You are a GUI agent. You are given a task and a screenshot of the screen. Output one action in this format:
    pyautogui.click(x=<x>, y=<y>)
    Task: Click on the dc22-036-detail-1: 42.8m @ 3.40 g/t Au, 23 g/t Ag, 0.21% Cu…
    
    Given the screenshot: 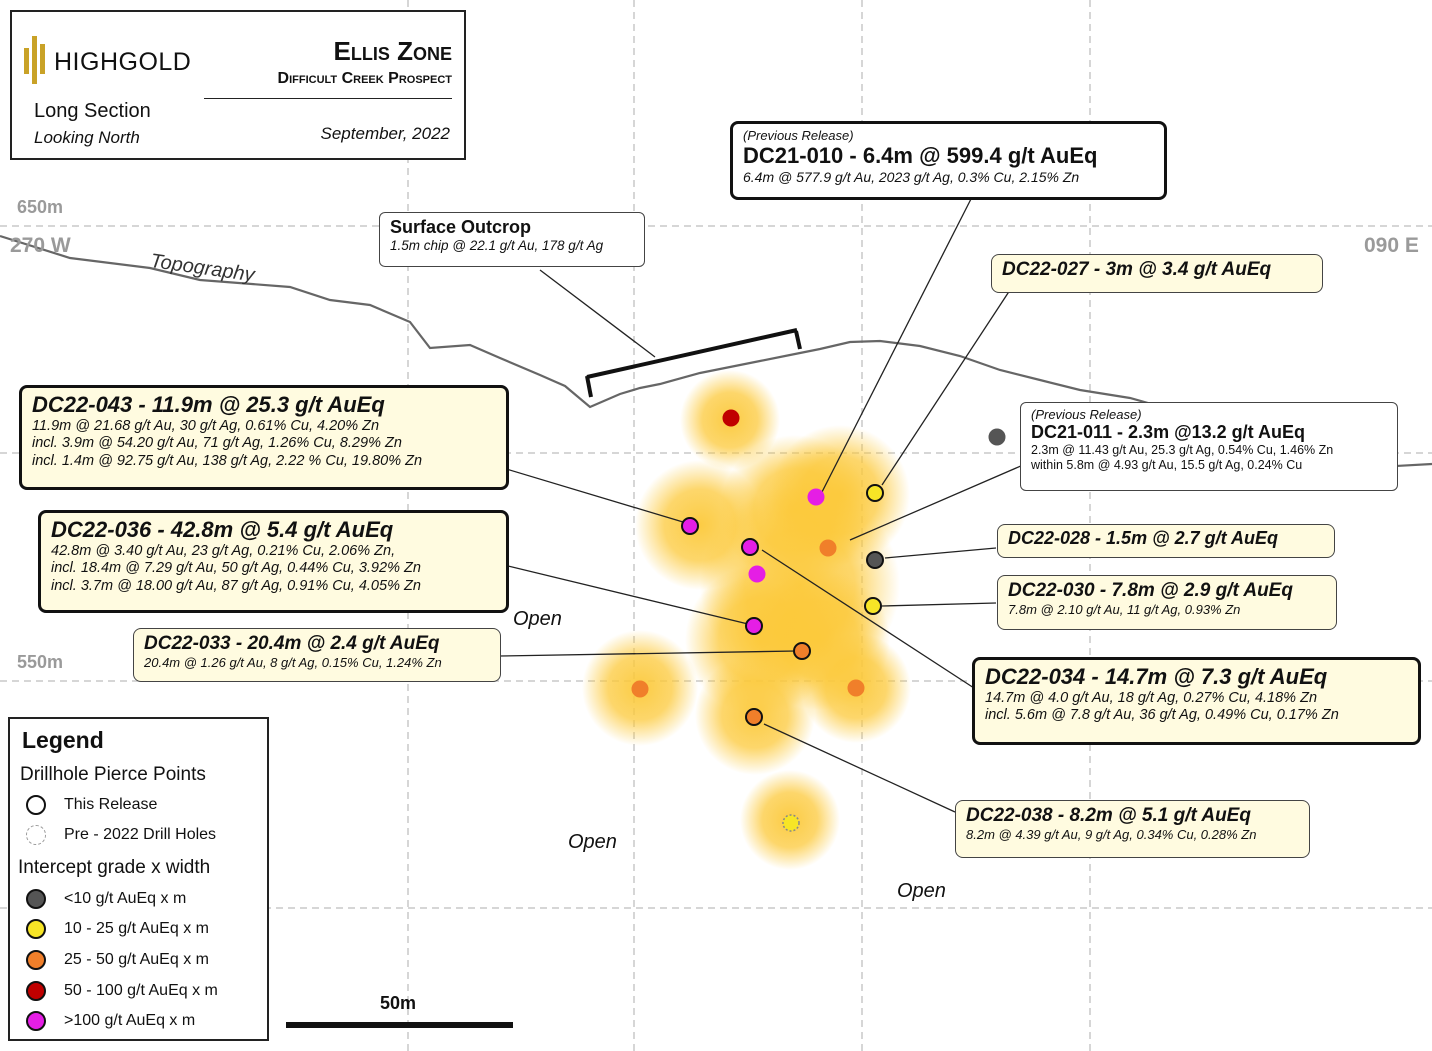 What is the action you would take?
    pyautogui.click(x=223, y=551)
    